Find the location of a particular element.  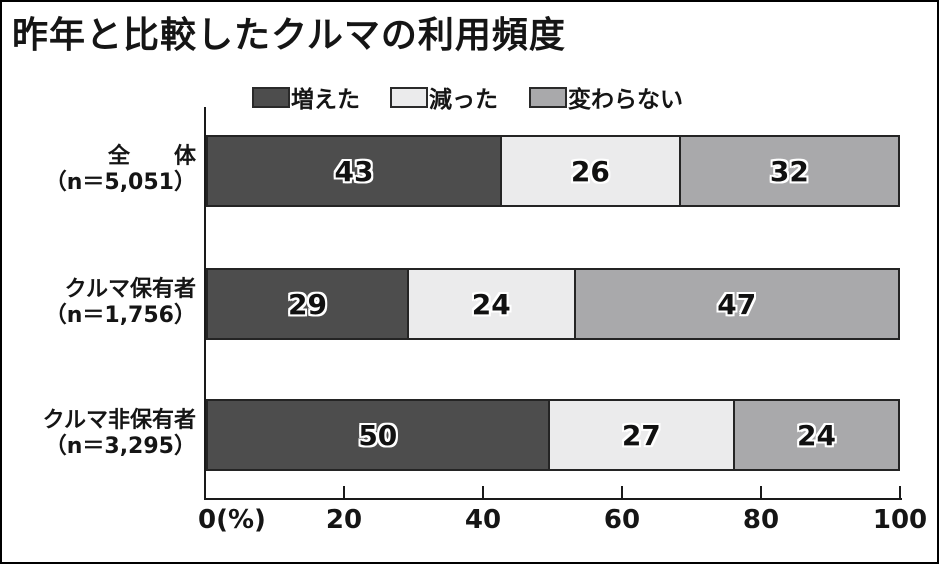

row-label-non-owners-n: （n＝3,295） is located at coordinates (120, 446).